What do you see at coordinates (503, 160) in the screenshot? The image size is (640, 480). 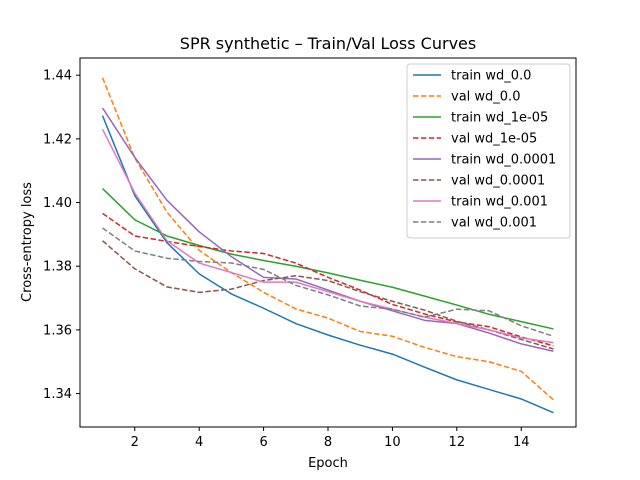 I see `legend-label-train-wd-0-0001: train wd_0.0001` at bounding box center [503, 160].